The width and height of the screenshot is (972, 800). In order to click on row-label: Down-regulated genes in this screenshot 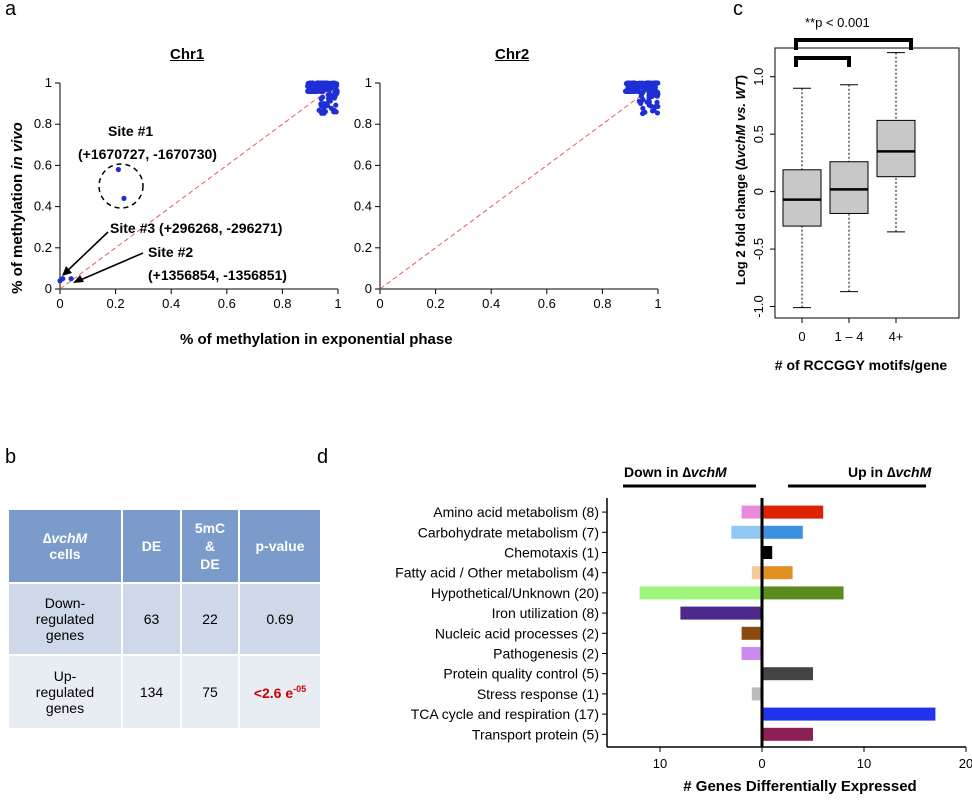, I will do `click(65, 619)`.